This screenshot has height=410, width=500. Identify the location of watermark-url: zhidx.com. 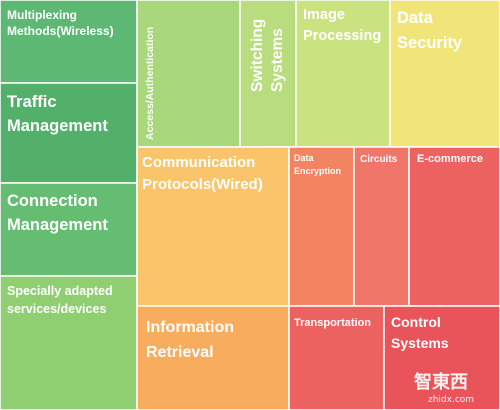
(451, 400).